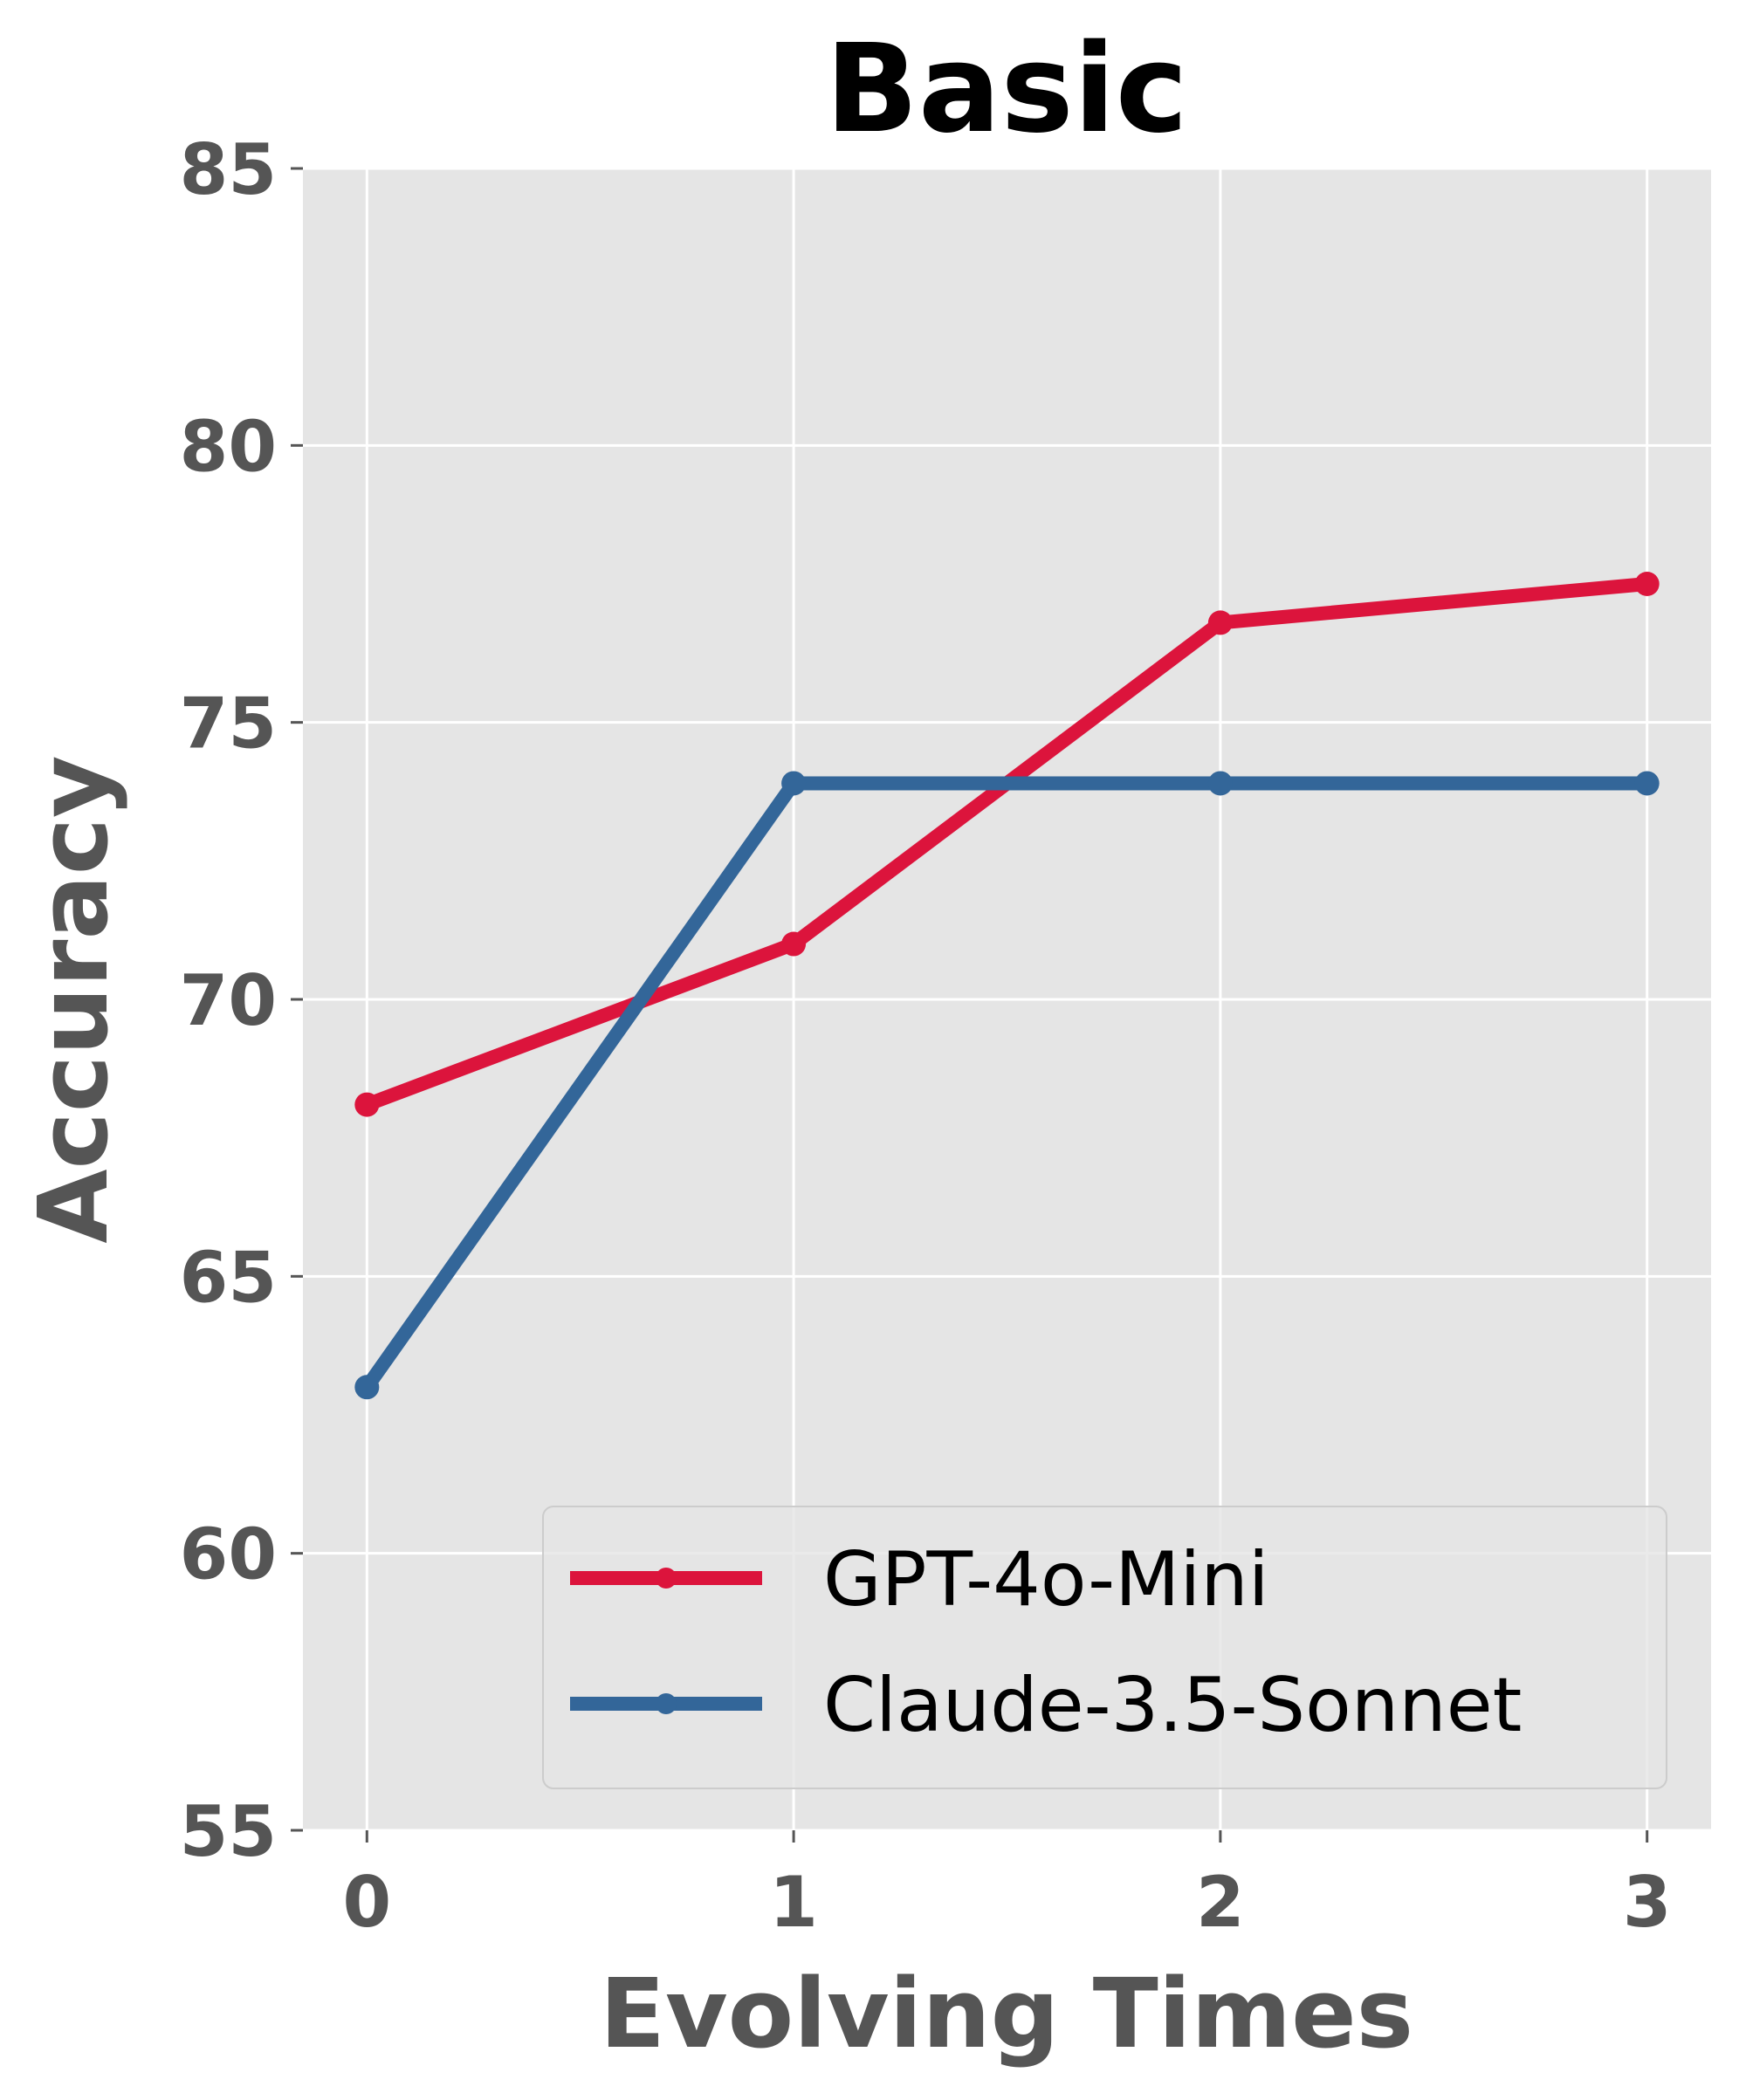  Describe the element at coordinates (1006, 2014) in the screenshot. I see `x-axis-label: Evolving Times` at that location.